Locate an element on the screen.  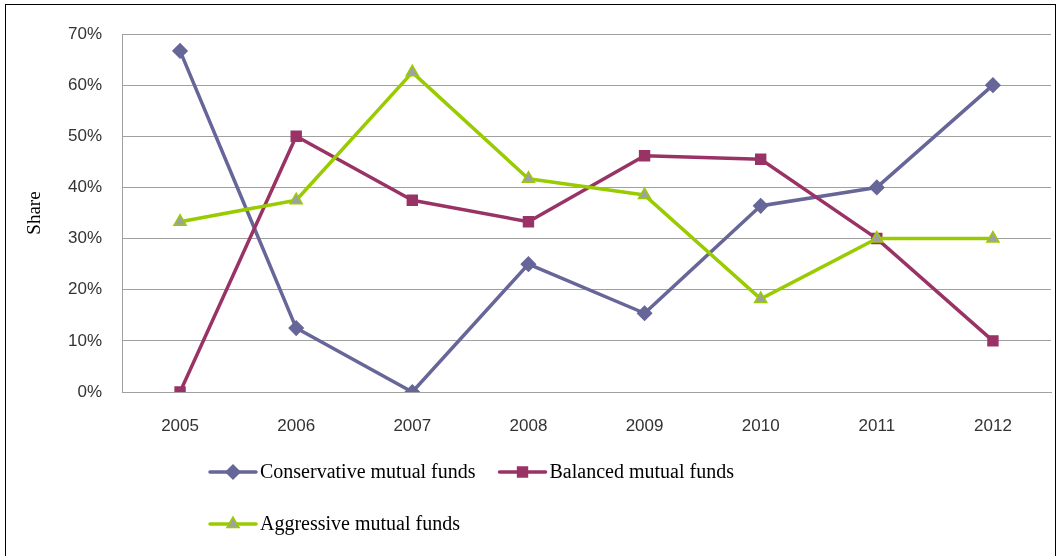
x-tick-label: 2012 is located at coordinates (993, 425).